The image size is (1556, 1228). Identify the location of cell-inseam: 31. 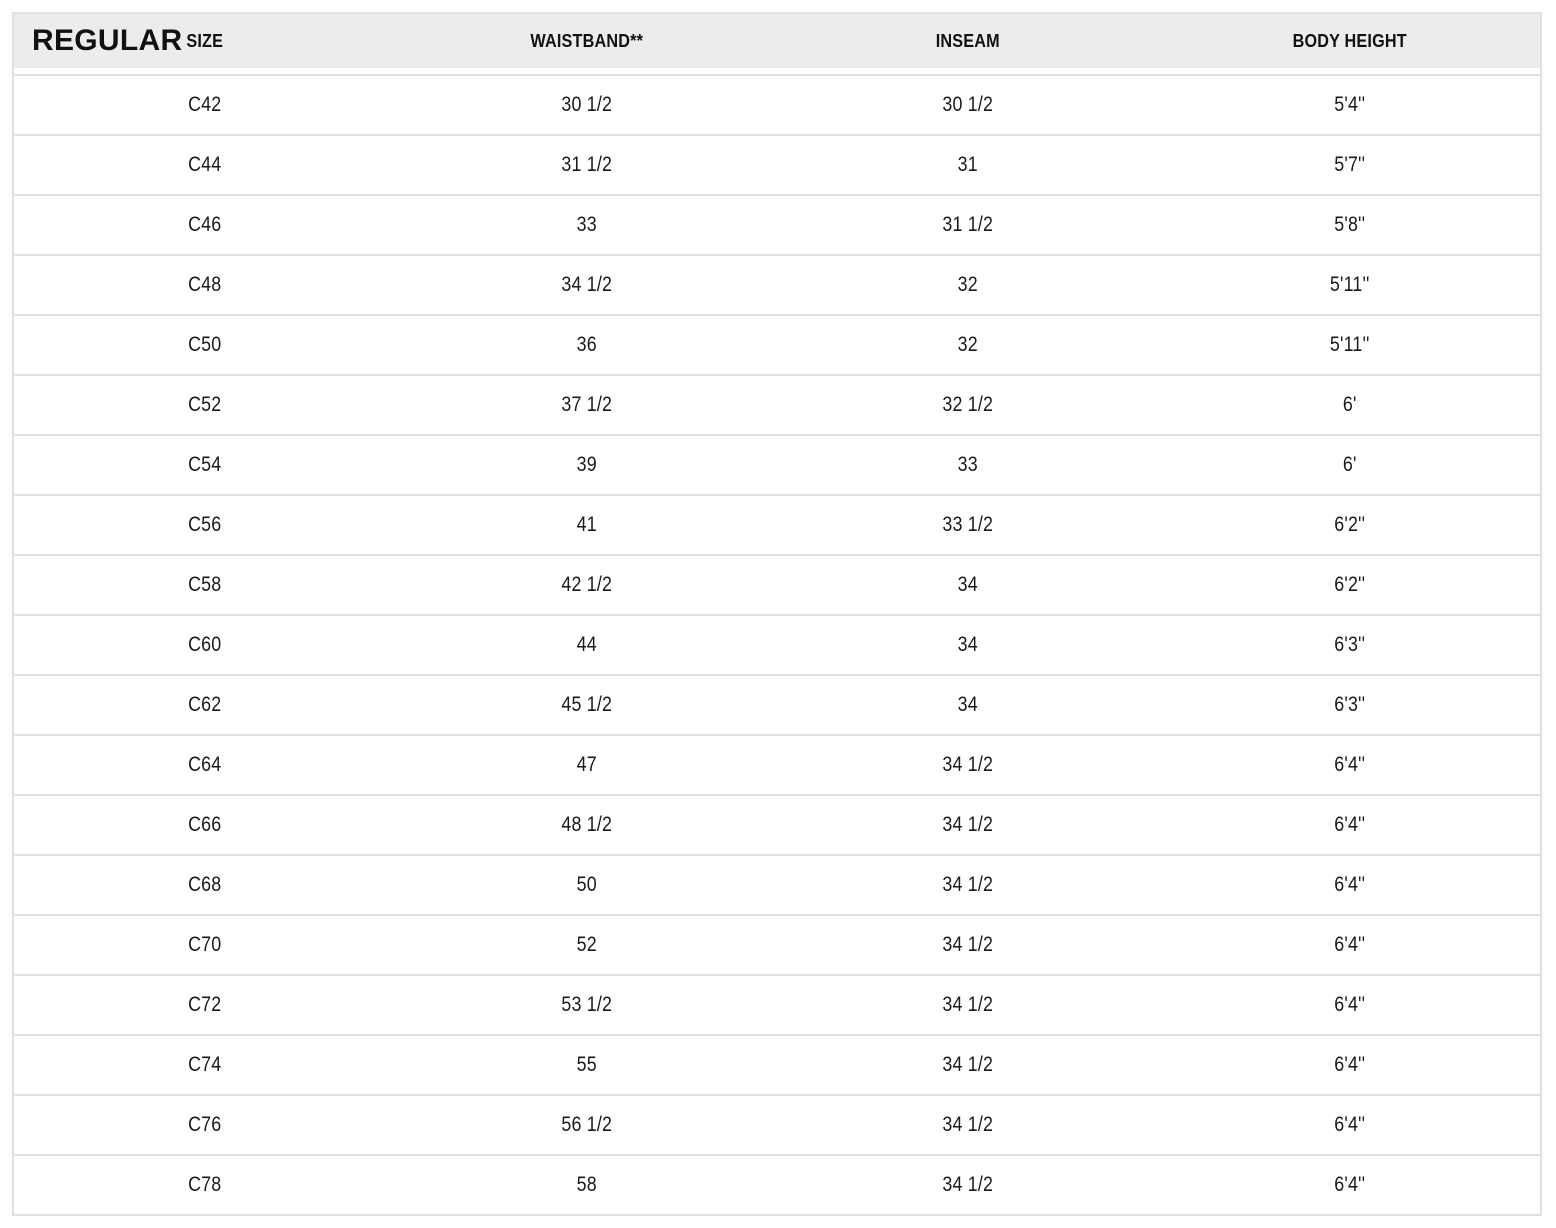
(967, 164).